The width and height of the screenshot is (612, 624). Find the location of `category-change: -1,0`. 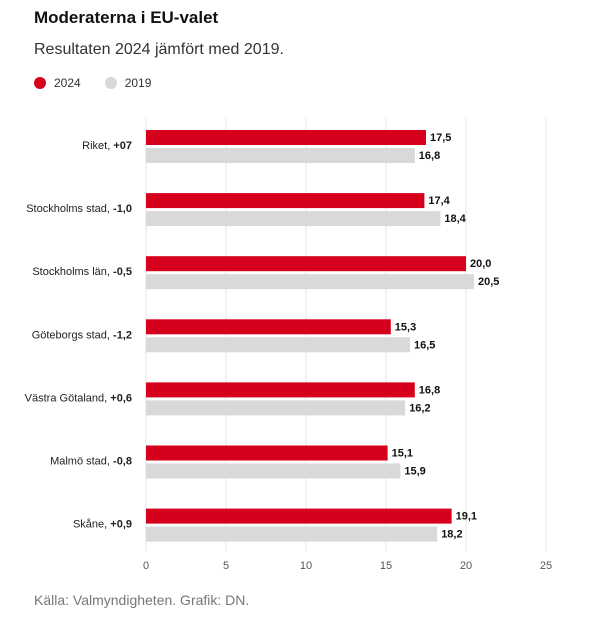

category-change: -1,0 is located at coordinates (122, 209).